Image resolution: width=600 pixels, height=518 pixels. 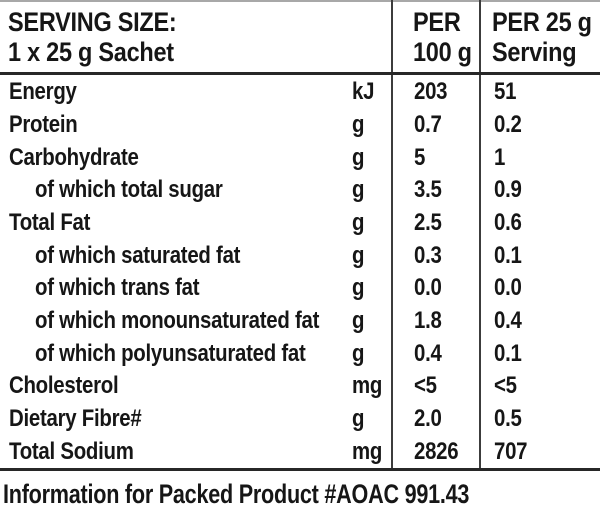 I want to click on table-row: Cholesterol mg <5 <5, so click(x=300, y=386).